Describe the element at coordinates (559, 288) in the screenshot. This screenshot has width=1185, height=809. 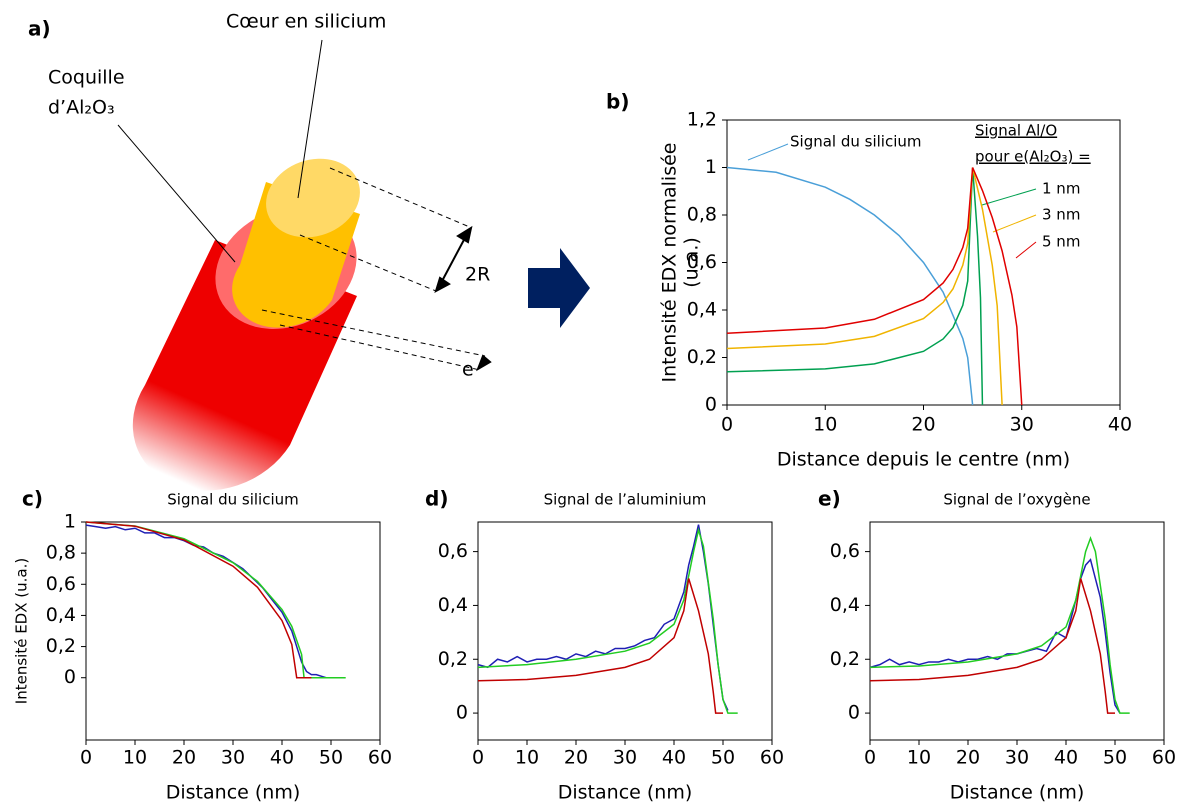
I see `arrow` at that location.